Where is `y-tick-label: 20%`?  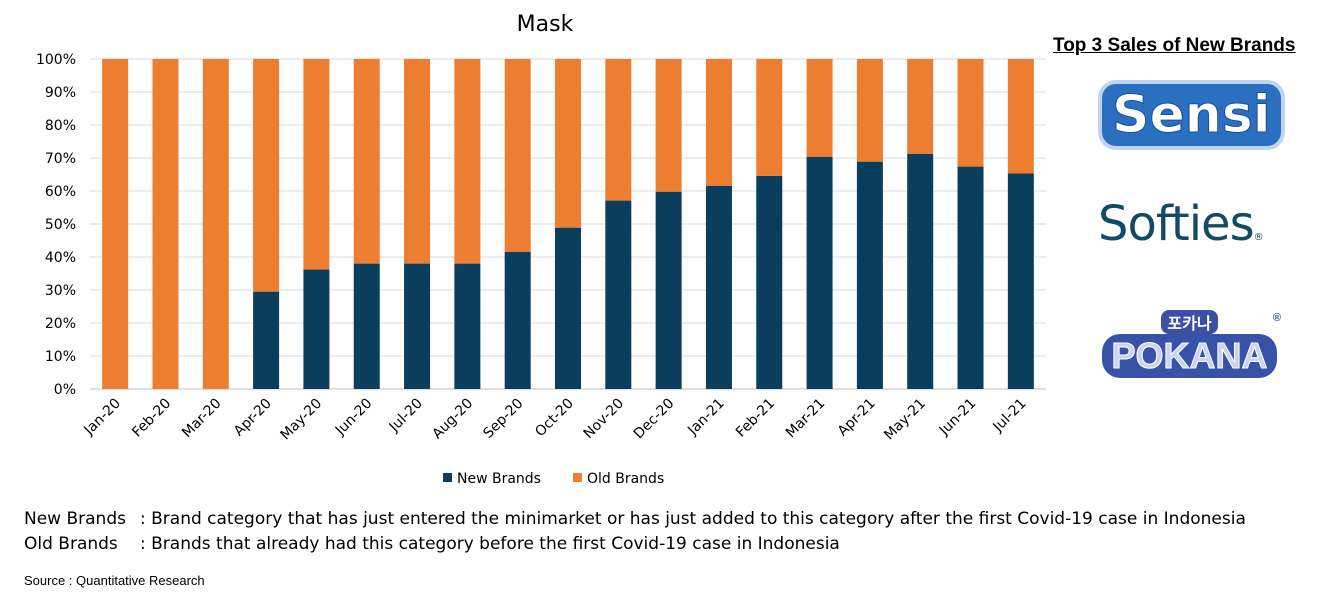 y-tick-label: 20% is located at coordinates (60, 324).